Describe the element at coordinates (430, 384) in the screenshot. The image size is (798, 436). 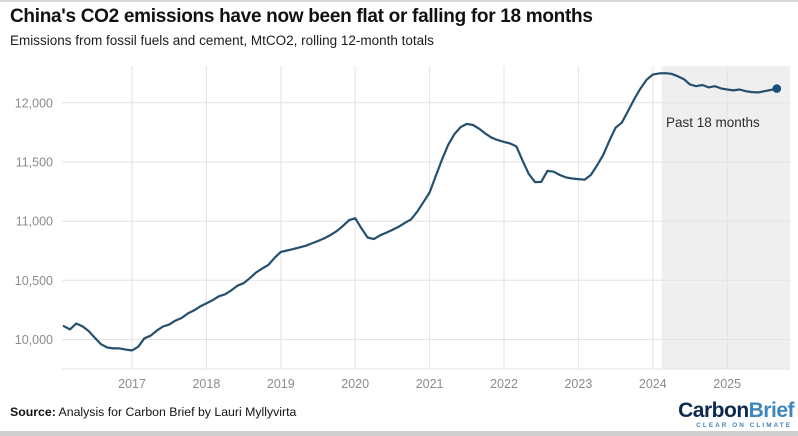
I see `x-tick-label: 2021` at that location.